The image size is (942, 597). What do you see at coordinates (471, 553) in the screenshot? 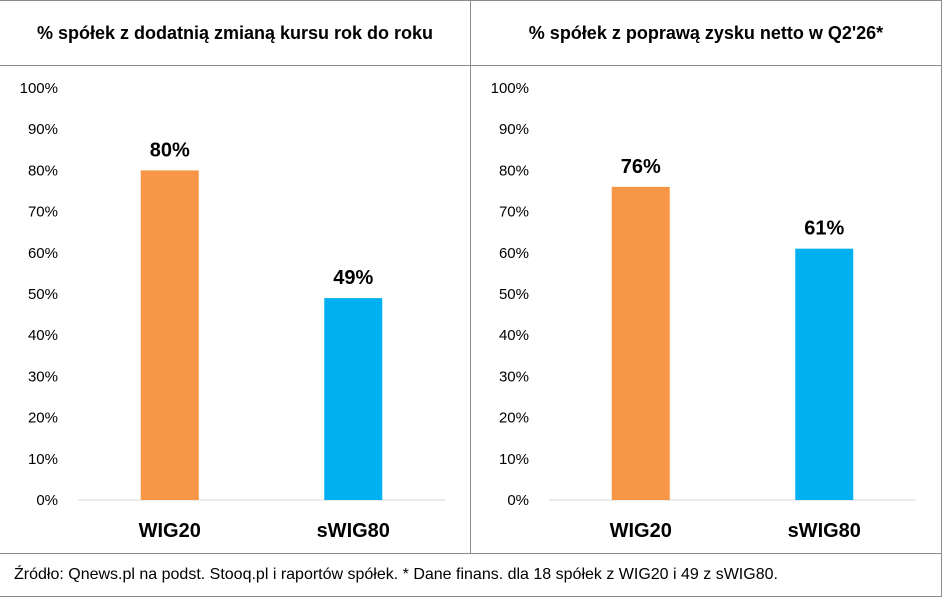
I see `footer-separator` at bounding box center [471, 553].